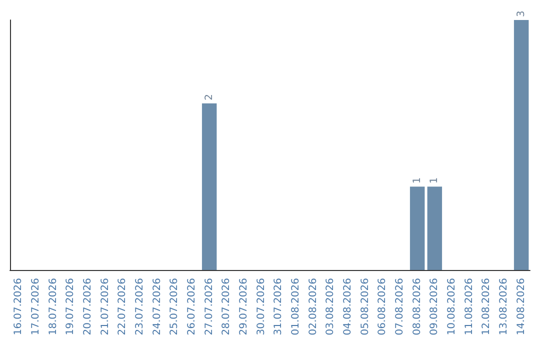 The image size is (540, 340). I want to click on x-tick-label: 30.07.2026, so click(261, 307).